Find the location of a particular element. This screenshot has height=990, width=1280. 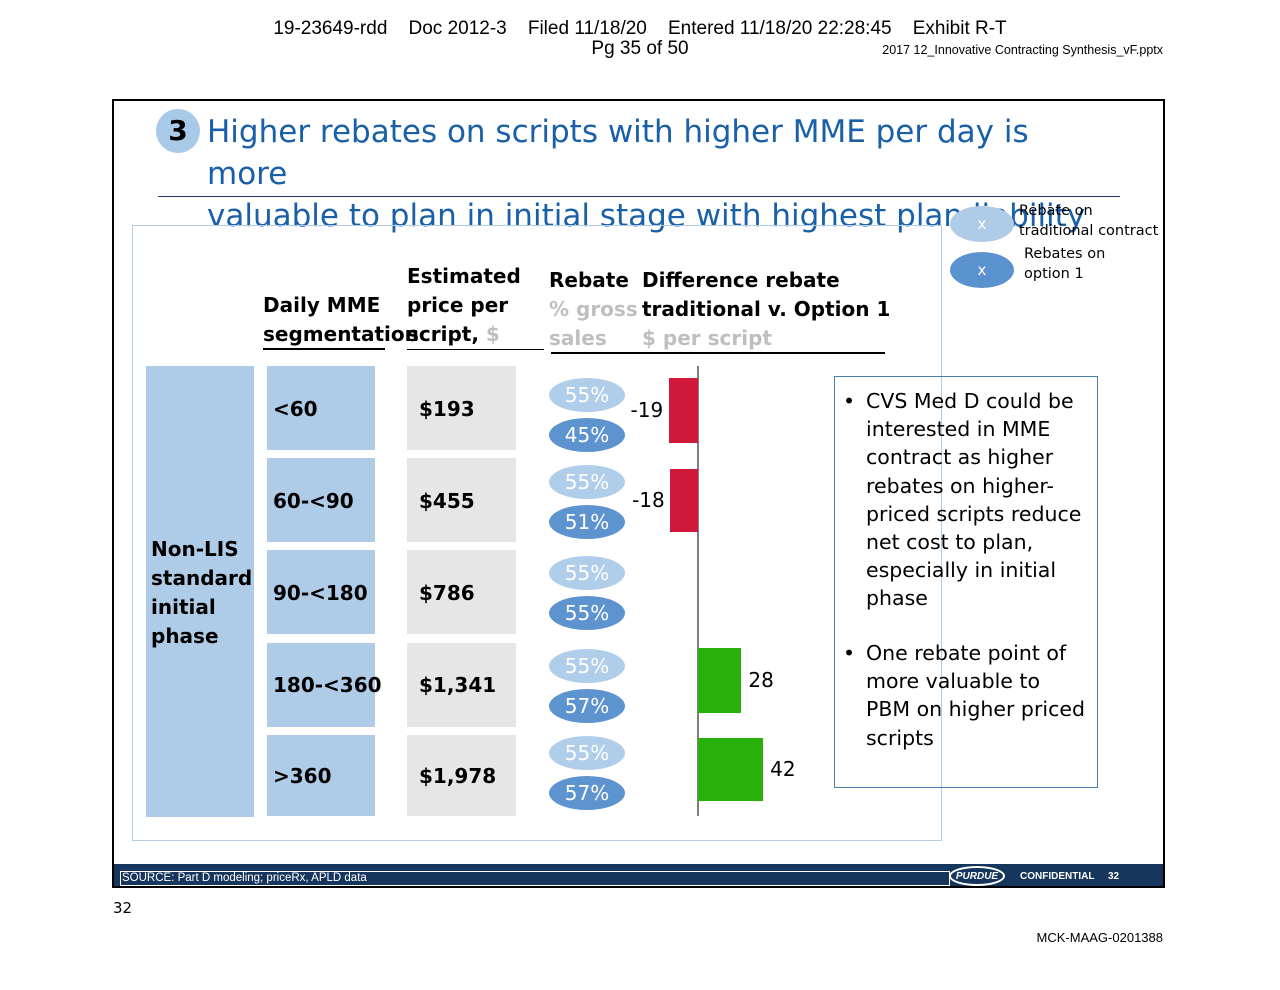

court-header-line2: Pg 35 of 50 is located at coordinates (640, 48).